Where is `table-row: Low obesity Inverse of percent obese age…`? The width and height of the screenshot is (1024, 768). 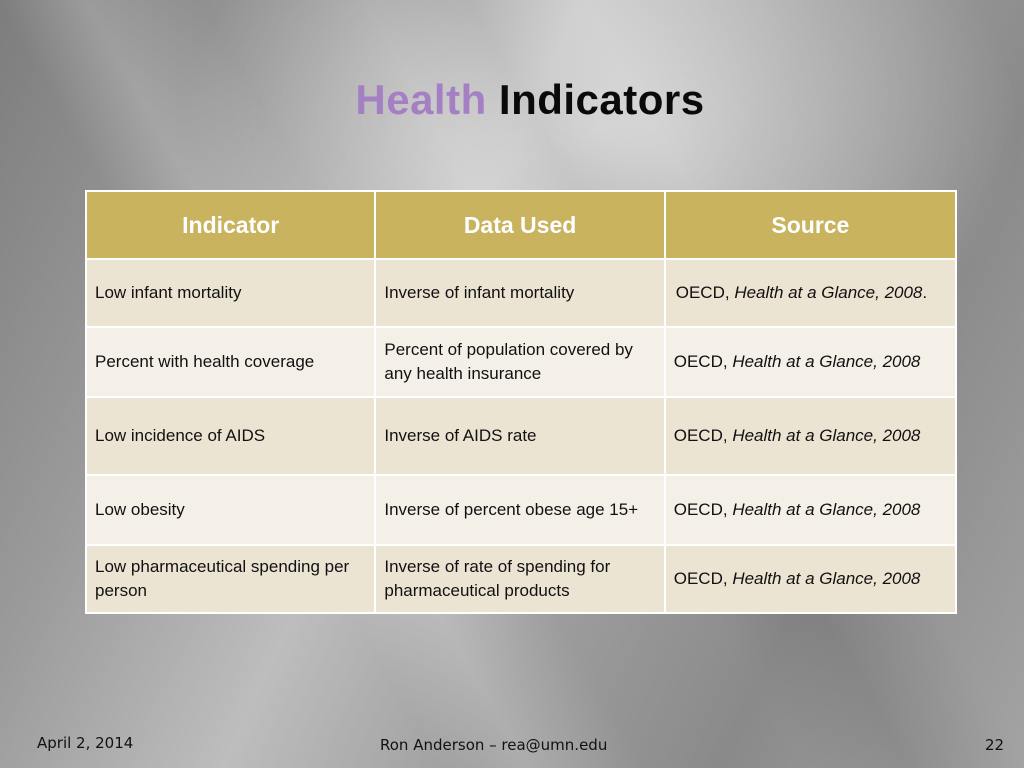 table-row: Low obesity Inverse of percent obese age… is located at coordinates (521, 510).